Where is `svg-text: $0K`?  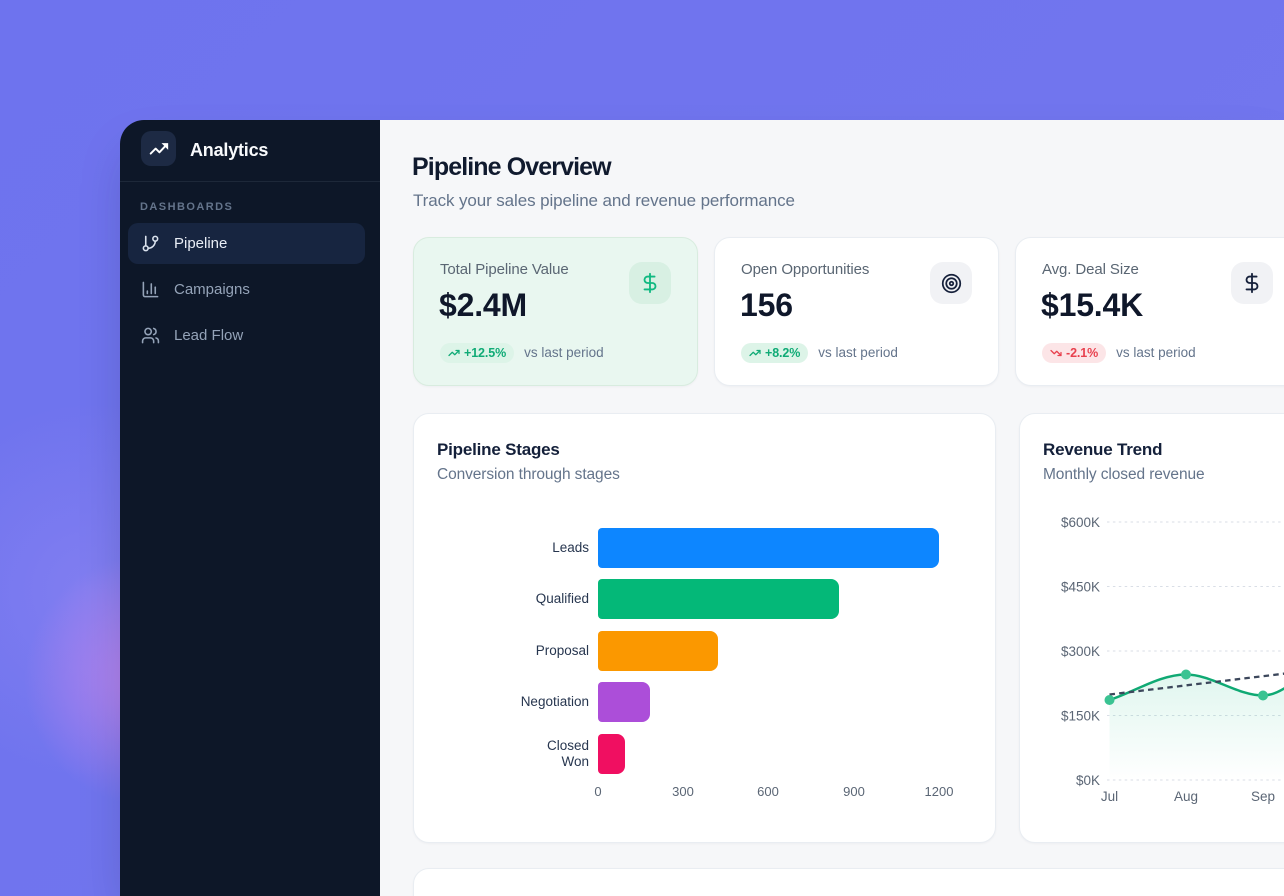
svg-text: $0K is located at coordinates (1088, 780).